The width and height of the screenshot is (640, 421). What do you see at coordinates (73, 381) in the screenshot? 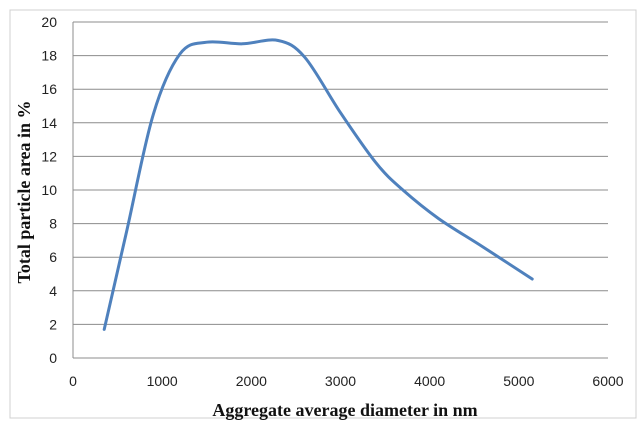
I see `x-tick-label: 0` at bounding box center [73, 381].